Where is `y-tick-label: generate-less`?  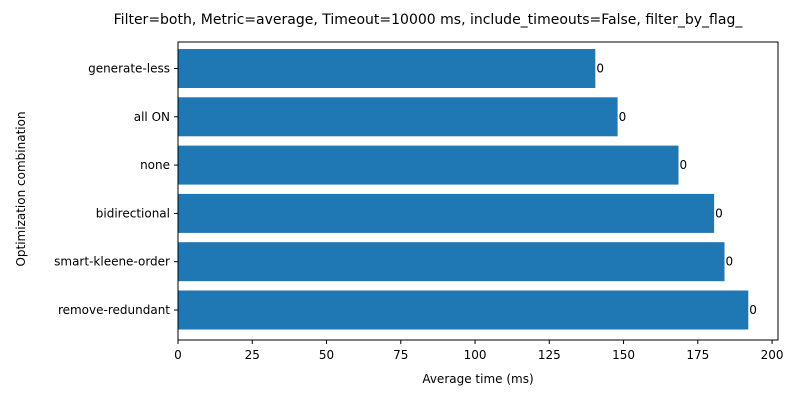 y-tick-label: generate-less is located at coordinates (129, 69).